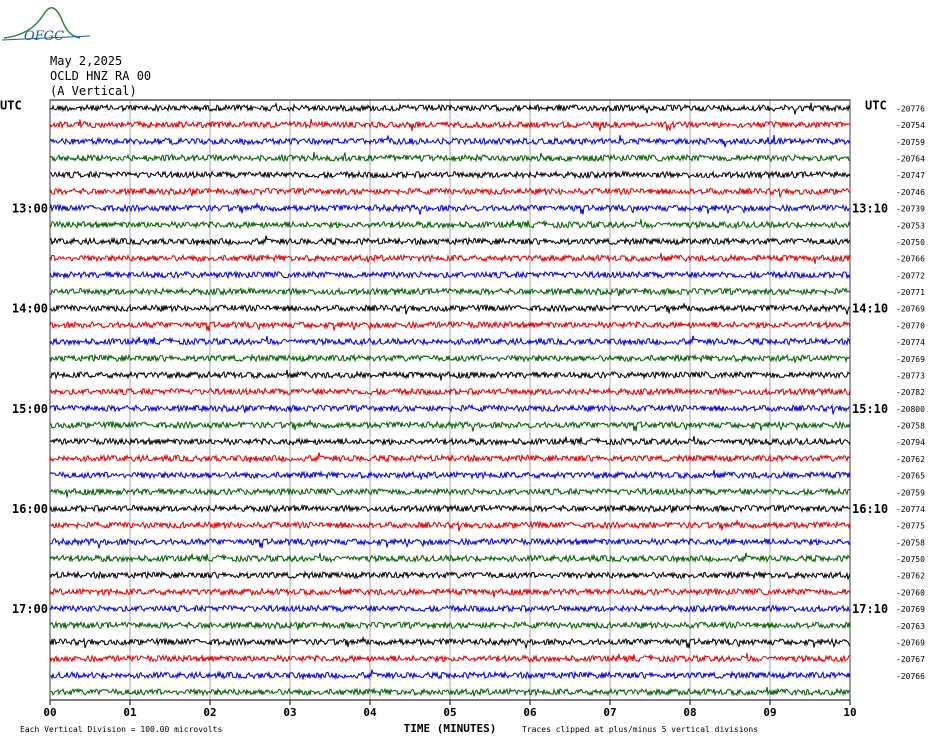 Image resolution: width=930 pixels, height=744 pixels. I want to click on component: (A Vertical), so click(93, 91).